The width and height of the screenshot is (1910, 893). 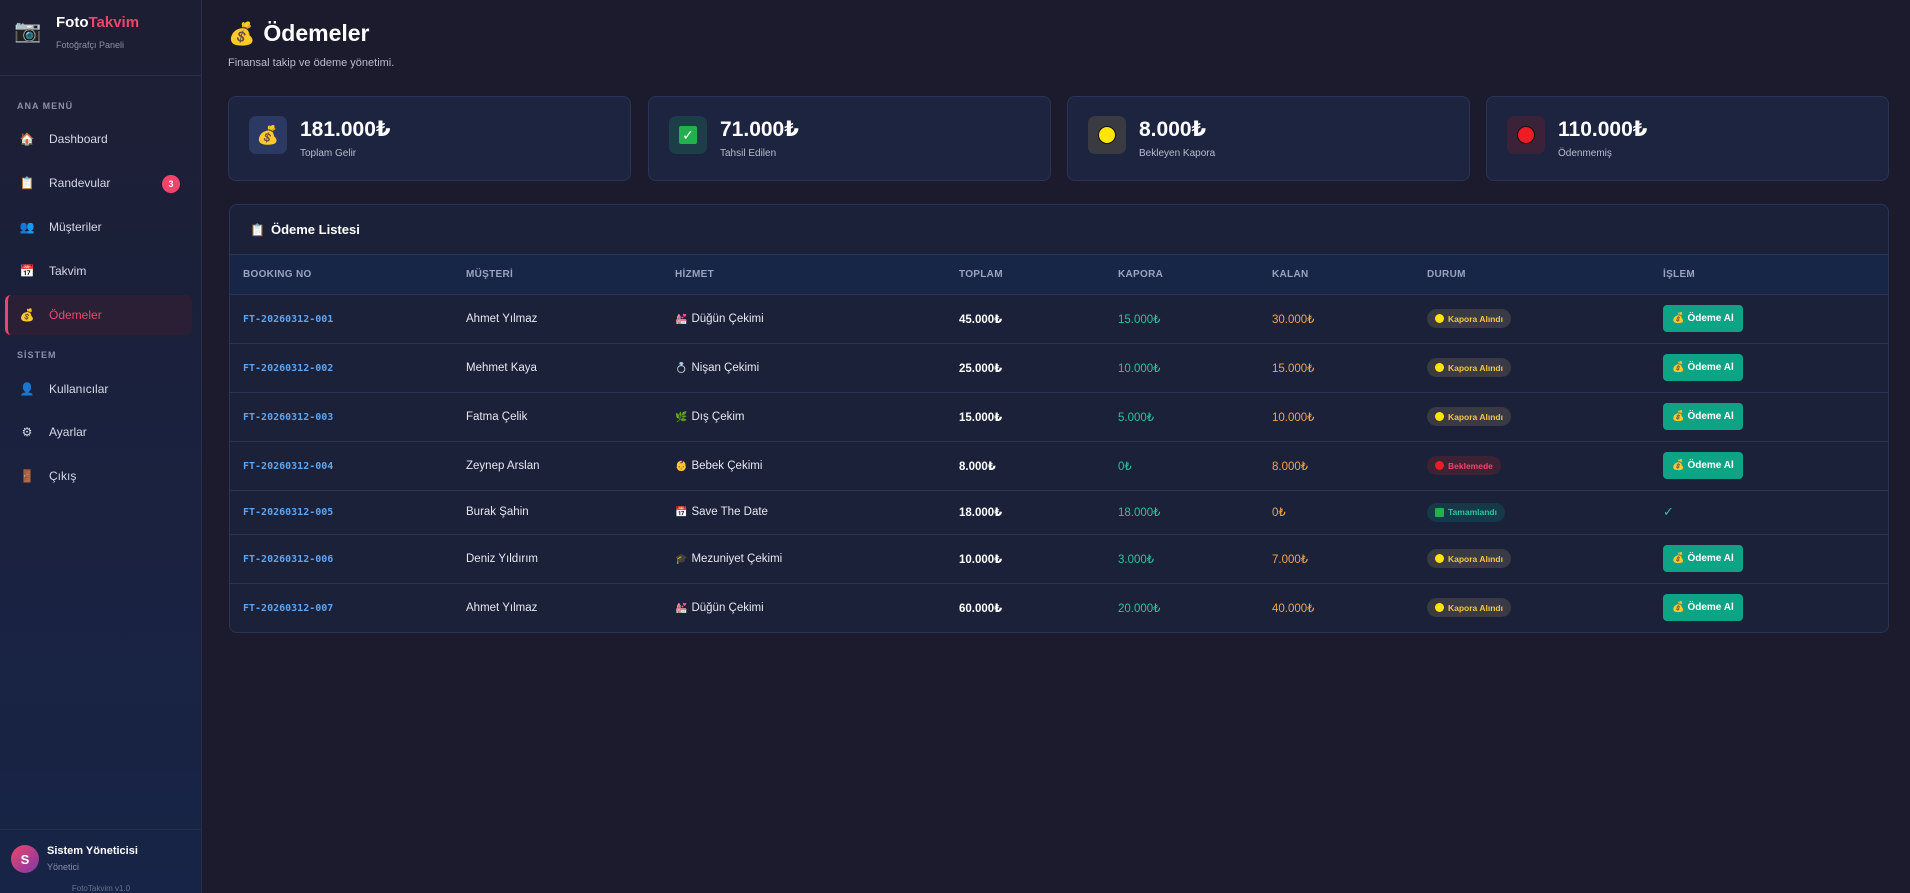 I want to click on sidebar-item-takvim: 📅 Takvim, so click(x=98, y=271).